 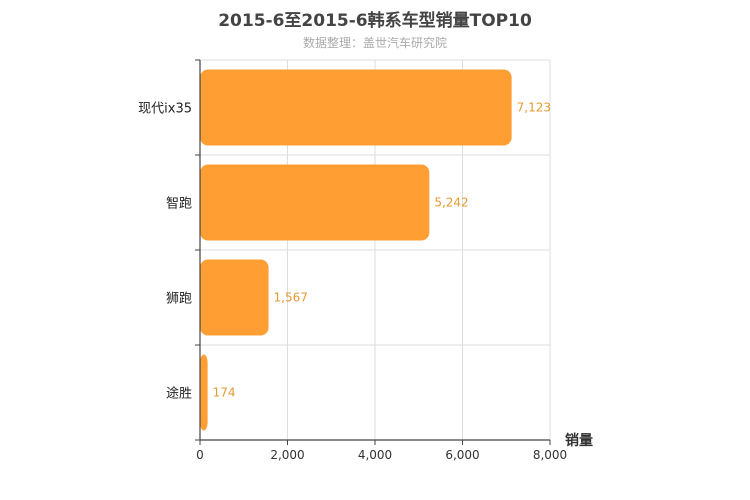 What do you see at coordinates (375, 455) in the screenshot?
I see `x-tick-label: 4,000` at bounding box center [375, 455].